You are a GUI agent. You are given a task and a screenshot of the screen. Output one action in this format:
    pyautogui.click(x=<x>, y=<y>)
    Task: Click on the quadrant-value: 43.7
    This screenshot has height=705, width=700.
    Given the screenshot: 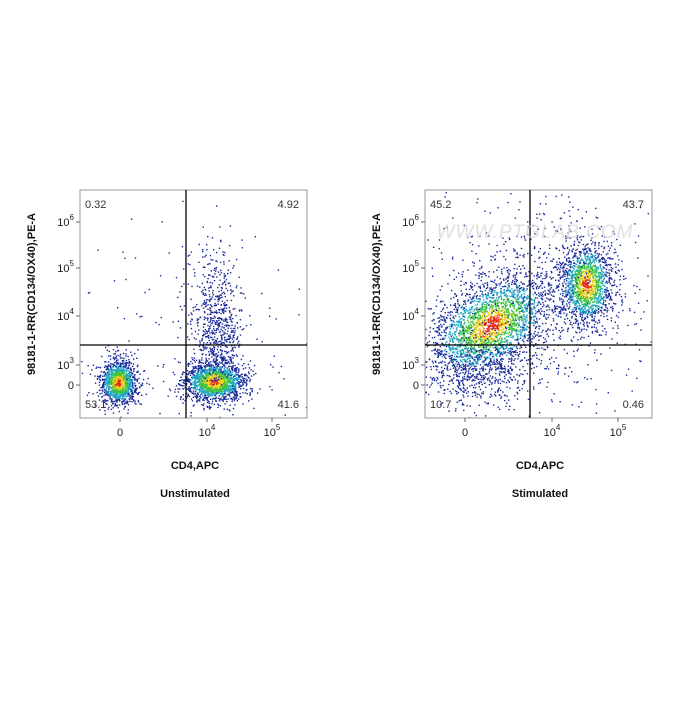 What is the action you would take?
    pyautogui.click(x=633, y=205)
    